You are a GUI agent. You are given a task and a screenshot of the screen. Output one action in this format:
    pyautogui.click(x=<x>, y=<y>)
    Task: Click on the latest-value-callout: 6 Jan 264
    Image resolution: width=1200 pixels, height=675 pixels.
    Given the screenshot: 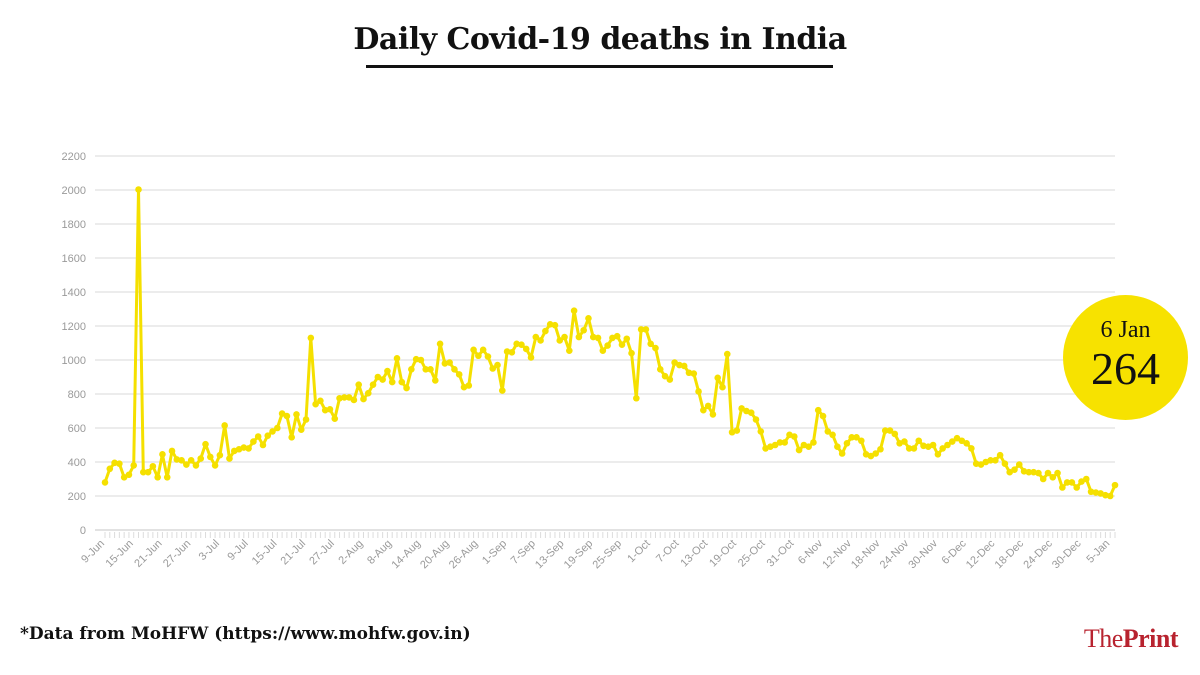 What is the action you would take?
    pyautogui.click(x=1125, y=357)
    